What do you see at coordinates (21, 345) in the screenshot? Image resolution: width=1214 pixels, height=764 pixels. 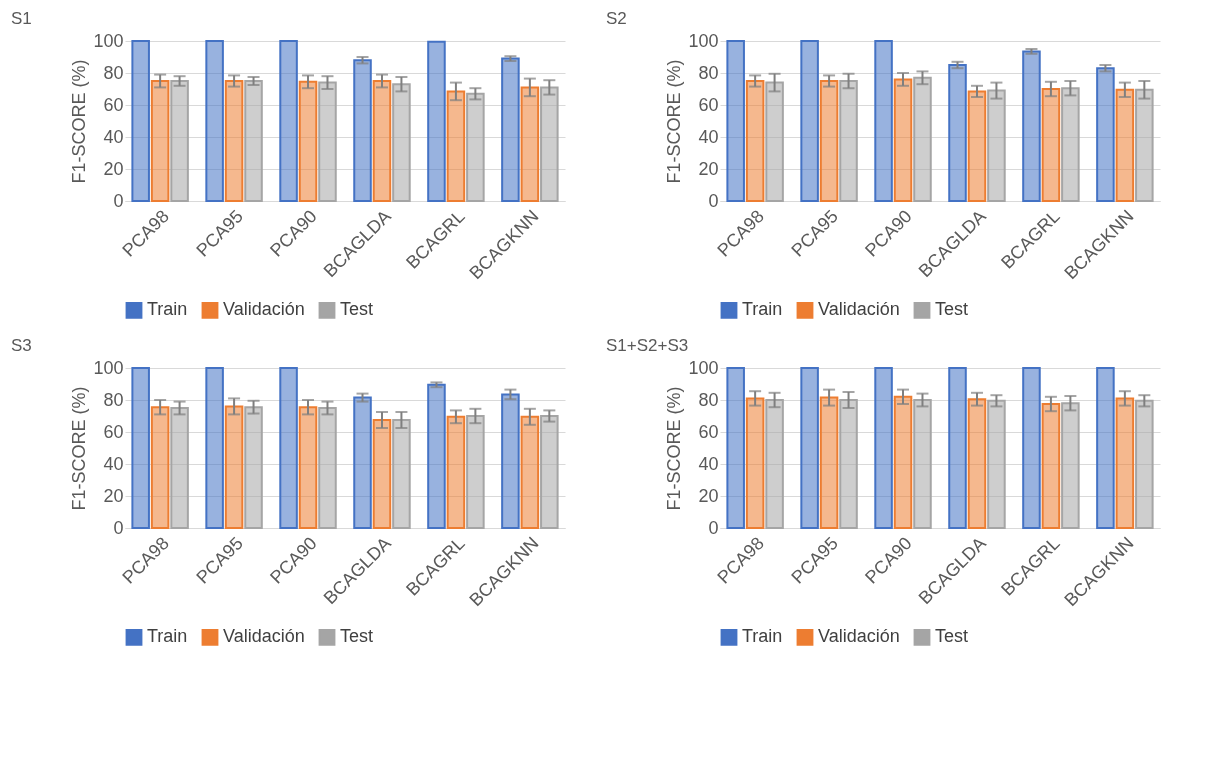 I see `chart-title: S3` at bounding box center [21, 345].